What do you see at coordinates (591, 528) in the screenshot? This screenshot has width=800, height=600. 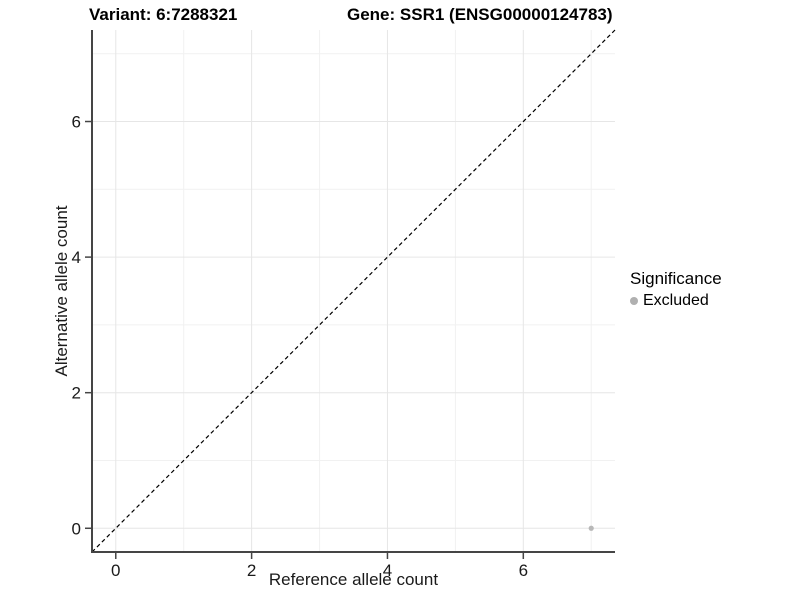 I see `data-point` at bounding box center [591, 528].